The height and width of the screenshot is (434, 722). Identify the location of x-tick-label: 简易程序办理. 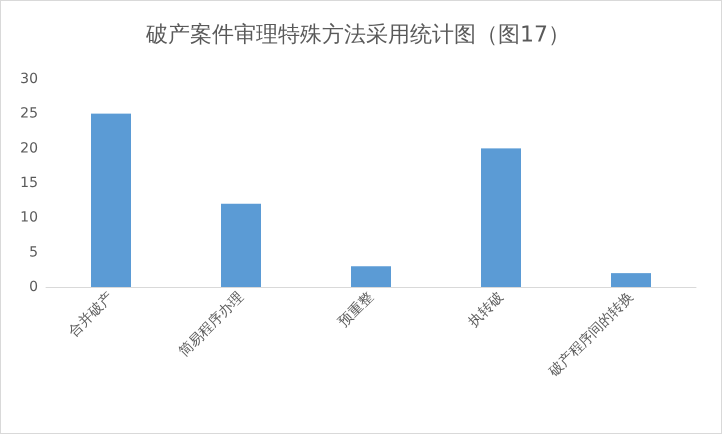
(211, 324).